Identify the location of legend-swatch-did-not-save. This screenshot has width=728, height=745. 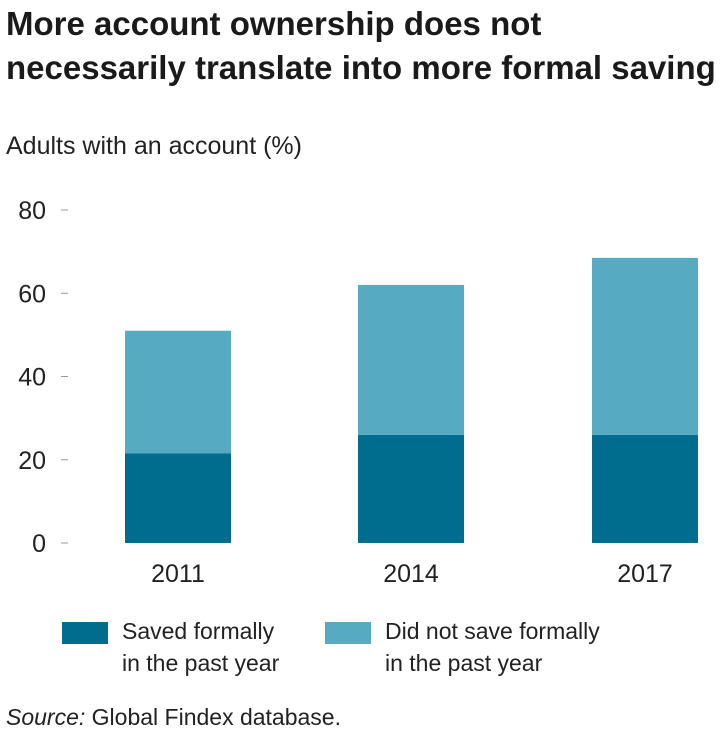
(348, 633).